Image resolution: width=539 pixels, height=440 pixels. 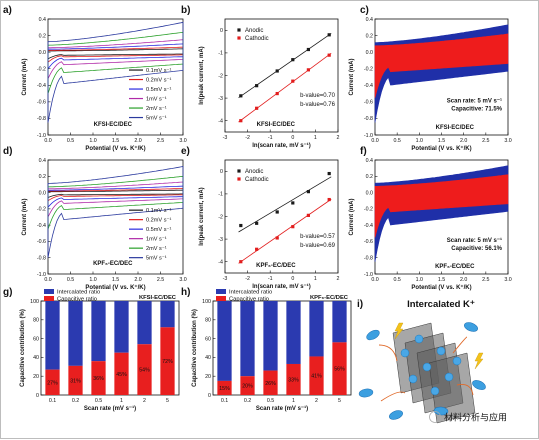 I want to click on y-tick-label: -2, so click(x=220, y=217).